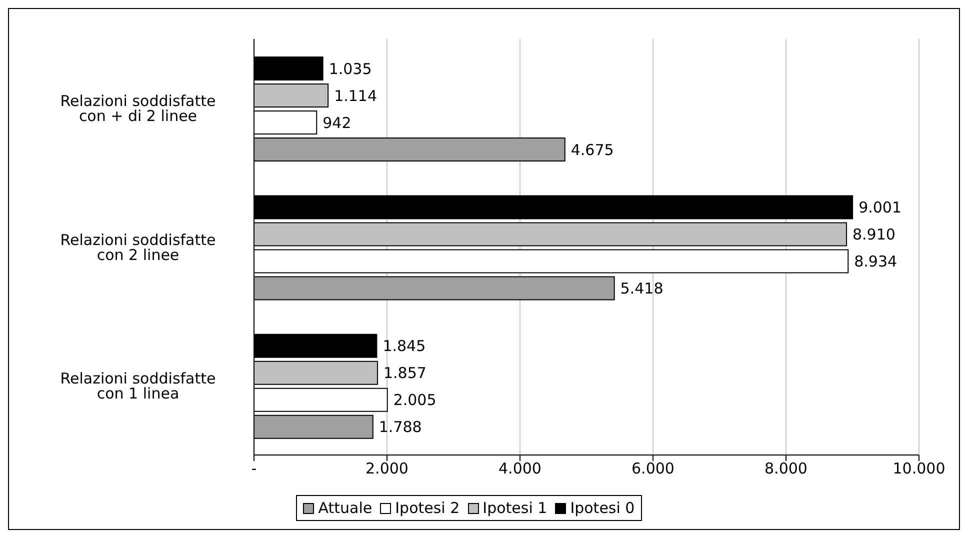  I want to click on x-tick-label: 4.000, so click(520, 469).